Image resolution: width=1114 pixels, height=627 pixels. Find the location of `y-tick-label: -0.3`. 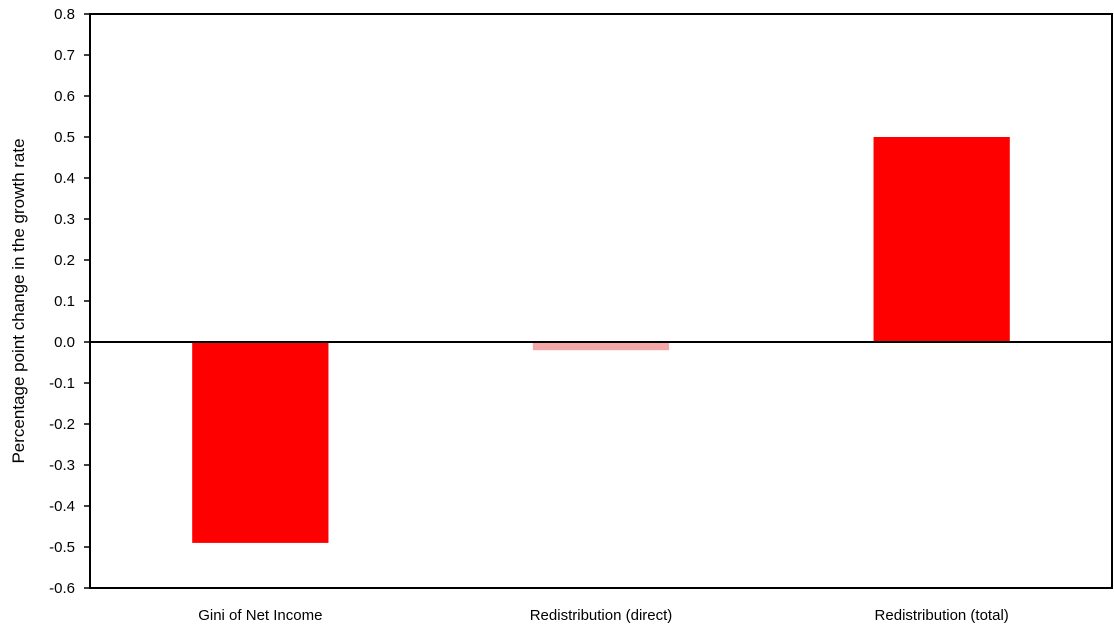

y-tick-label: -0.3 is located at coordinates (62, 465).